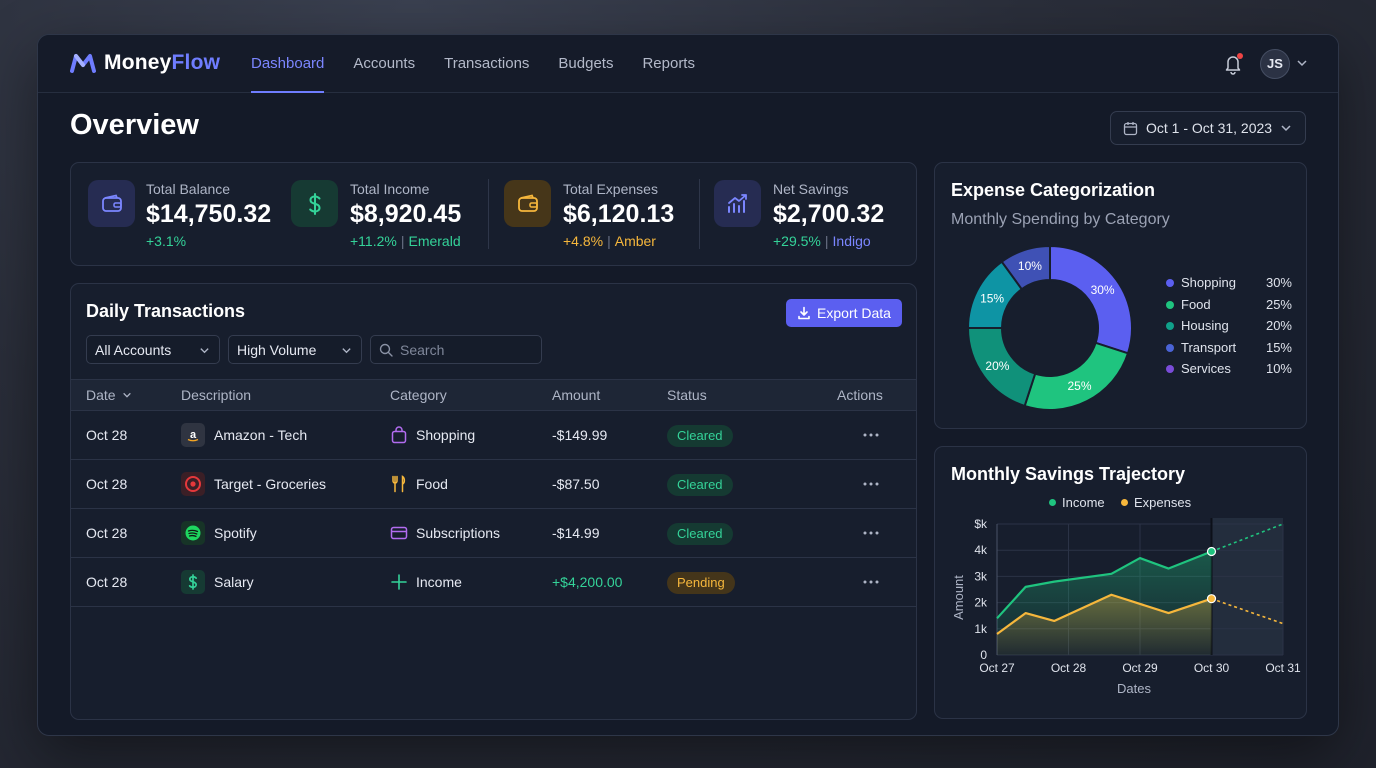 The height and width of the screenshot is (768, 1376). Describe the element at coordinates (288, 64) in the screenshot. I see `nav-dashboard: Dashboard` at that location.